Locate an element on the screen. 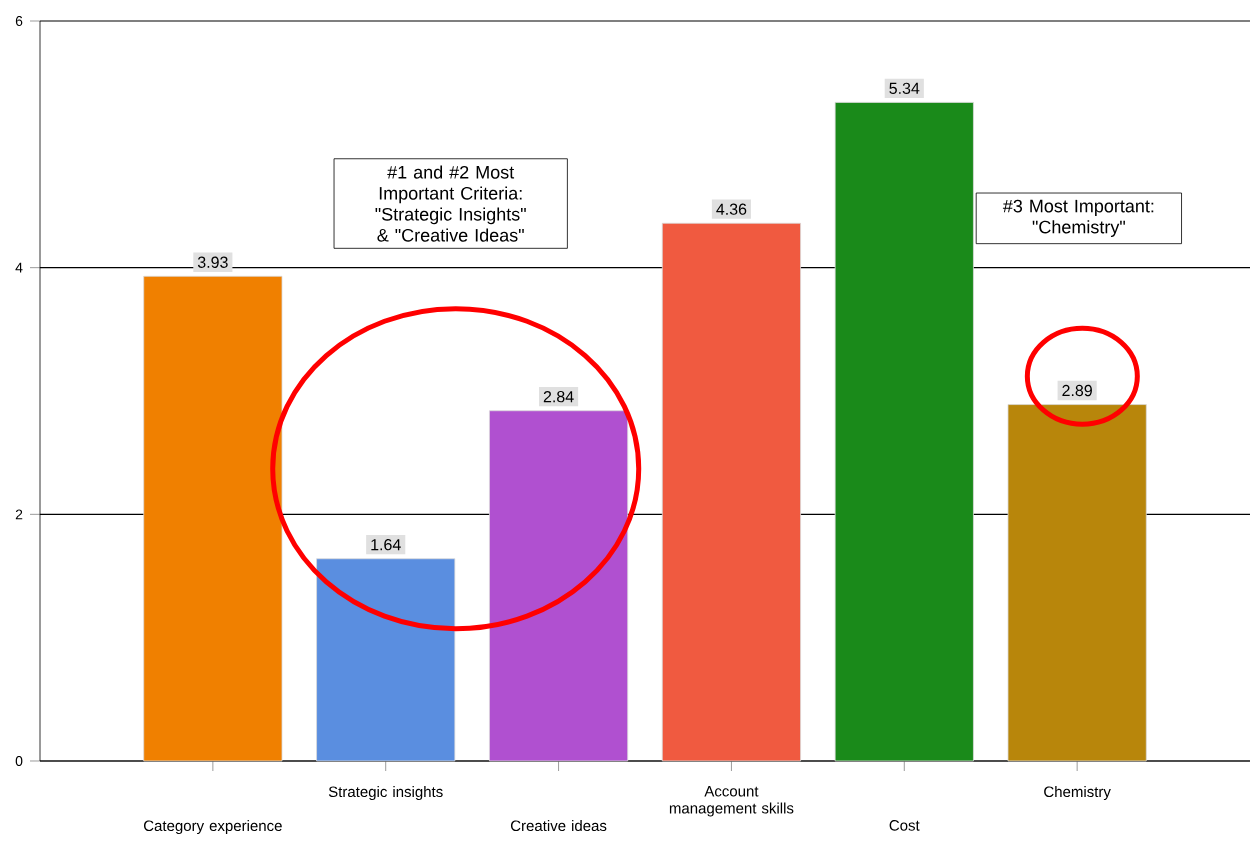  x-tick-label: Chemistry is located at coordinates (1077, 793).